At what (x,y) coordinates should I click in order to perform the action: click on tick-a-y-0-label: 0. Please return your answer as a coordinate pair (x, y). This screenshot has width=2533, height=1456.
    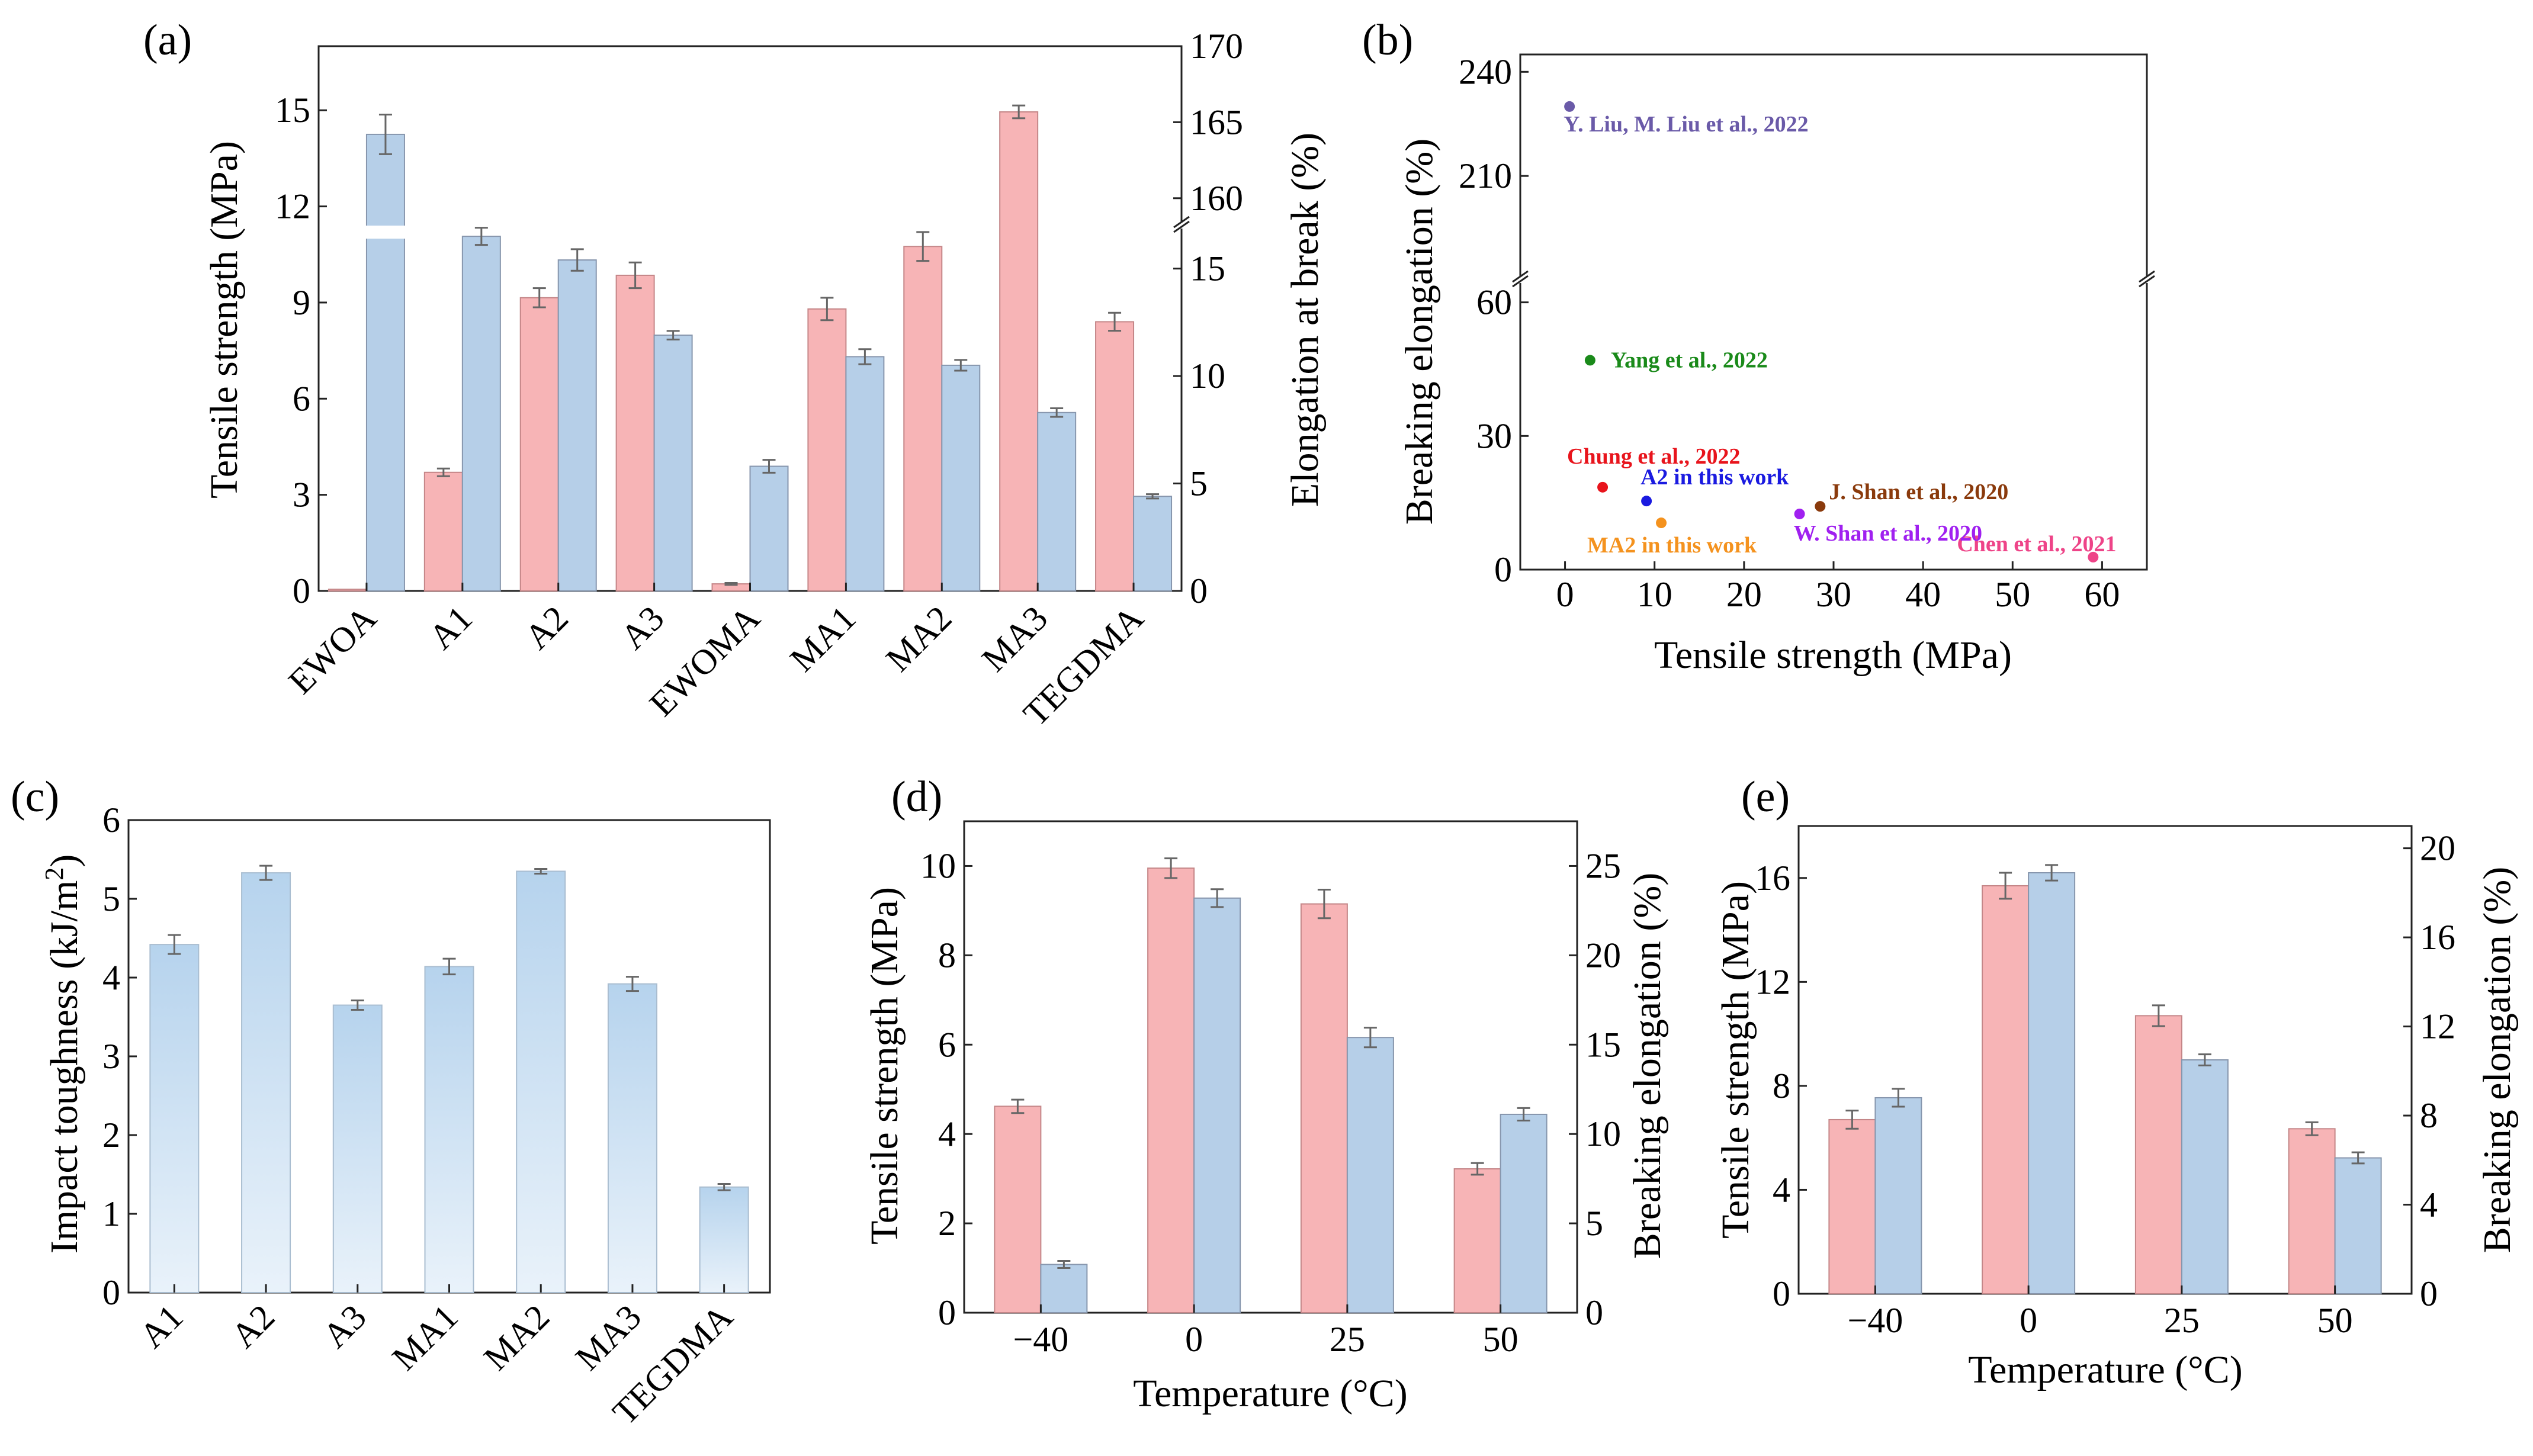
    Looking at the image, I should click on (301, 590).